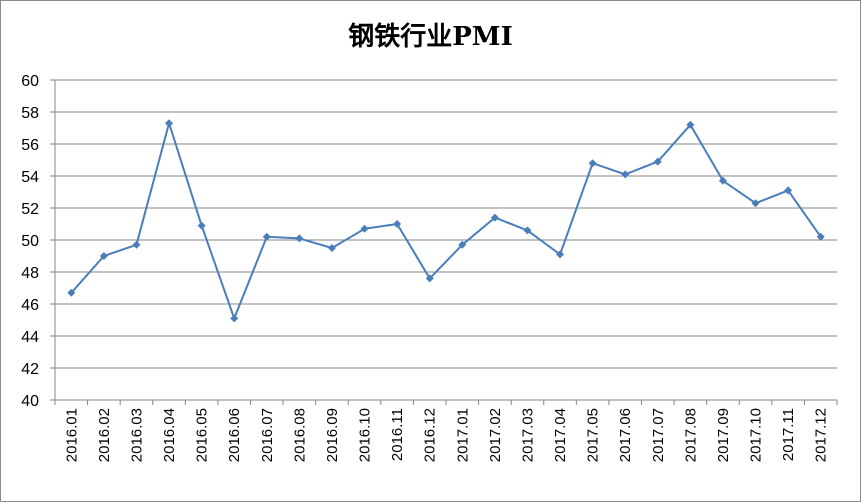 The height and width of the screenshot is (502, 861). What do you see at coordinates (30, 81) in the screenshot?
I see `y-tick-label: 60` at bounding box center [30, 81].